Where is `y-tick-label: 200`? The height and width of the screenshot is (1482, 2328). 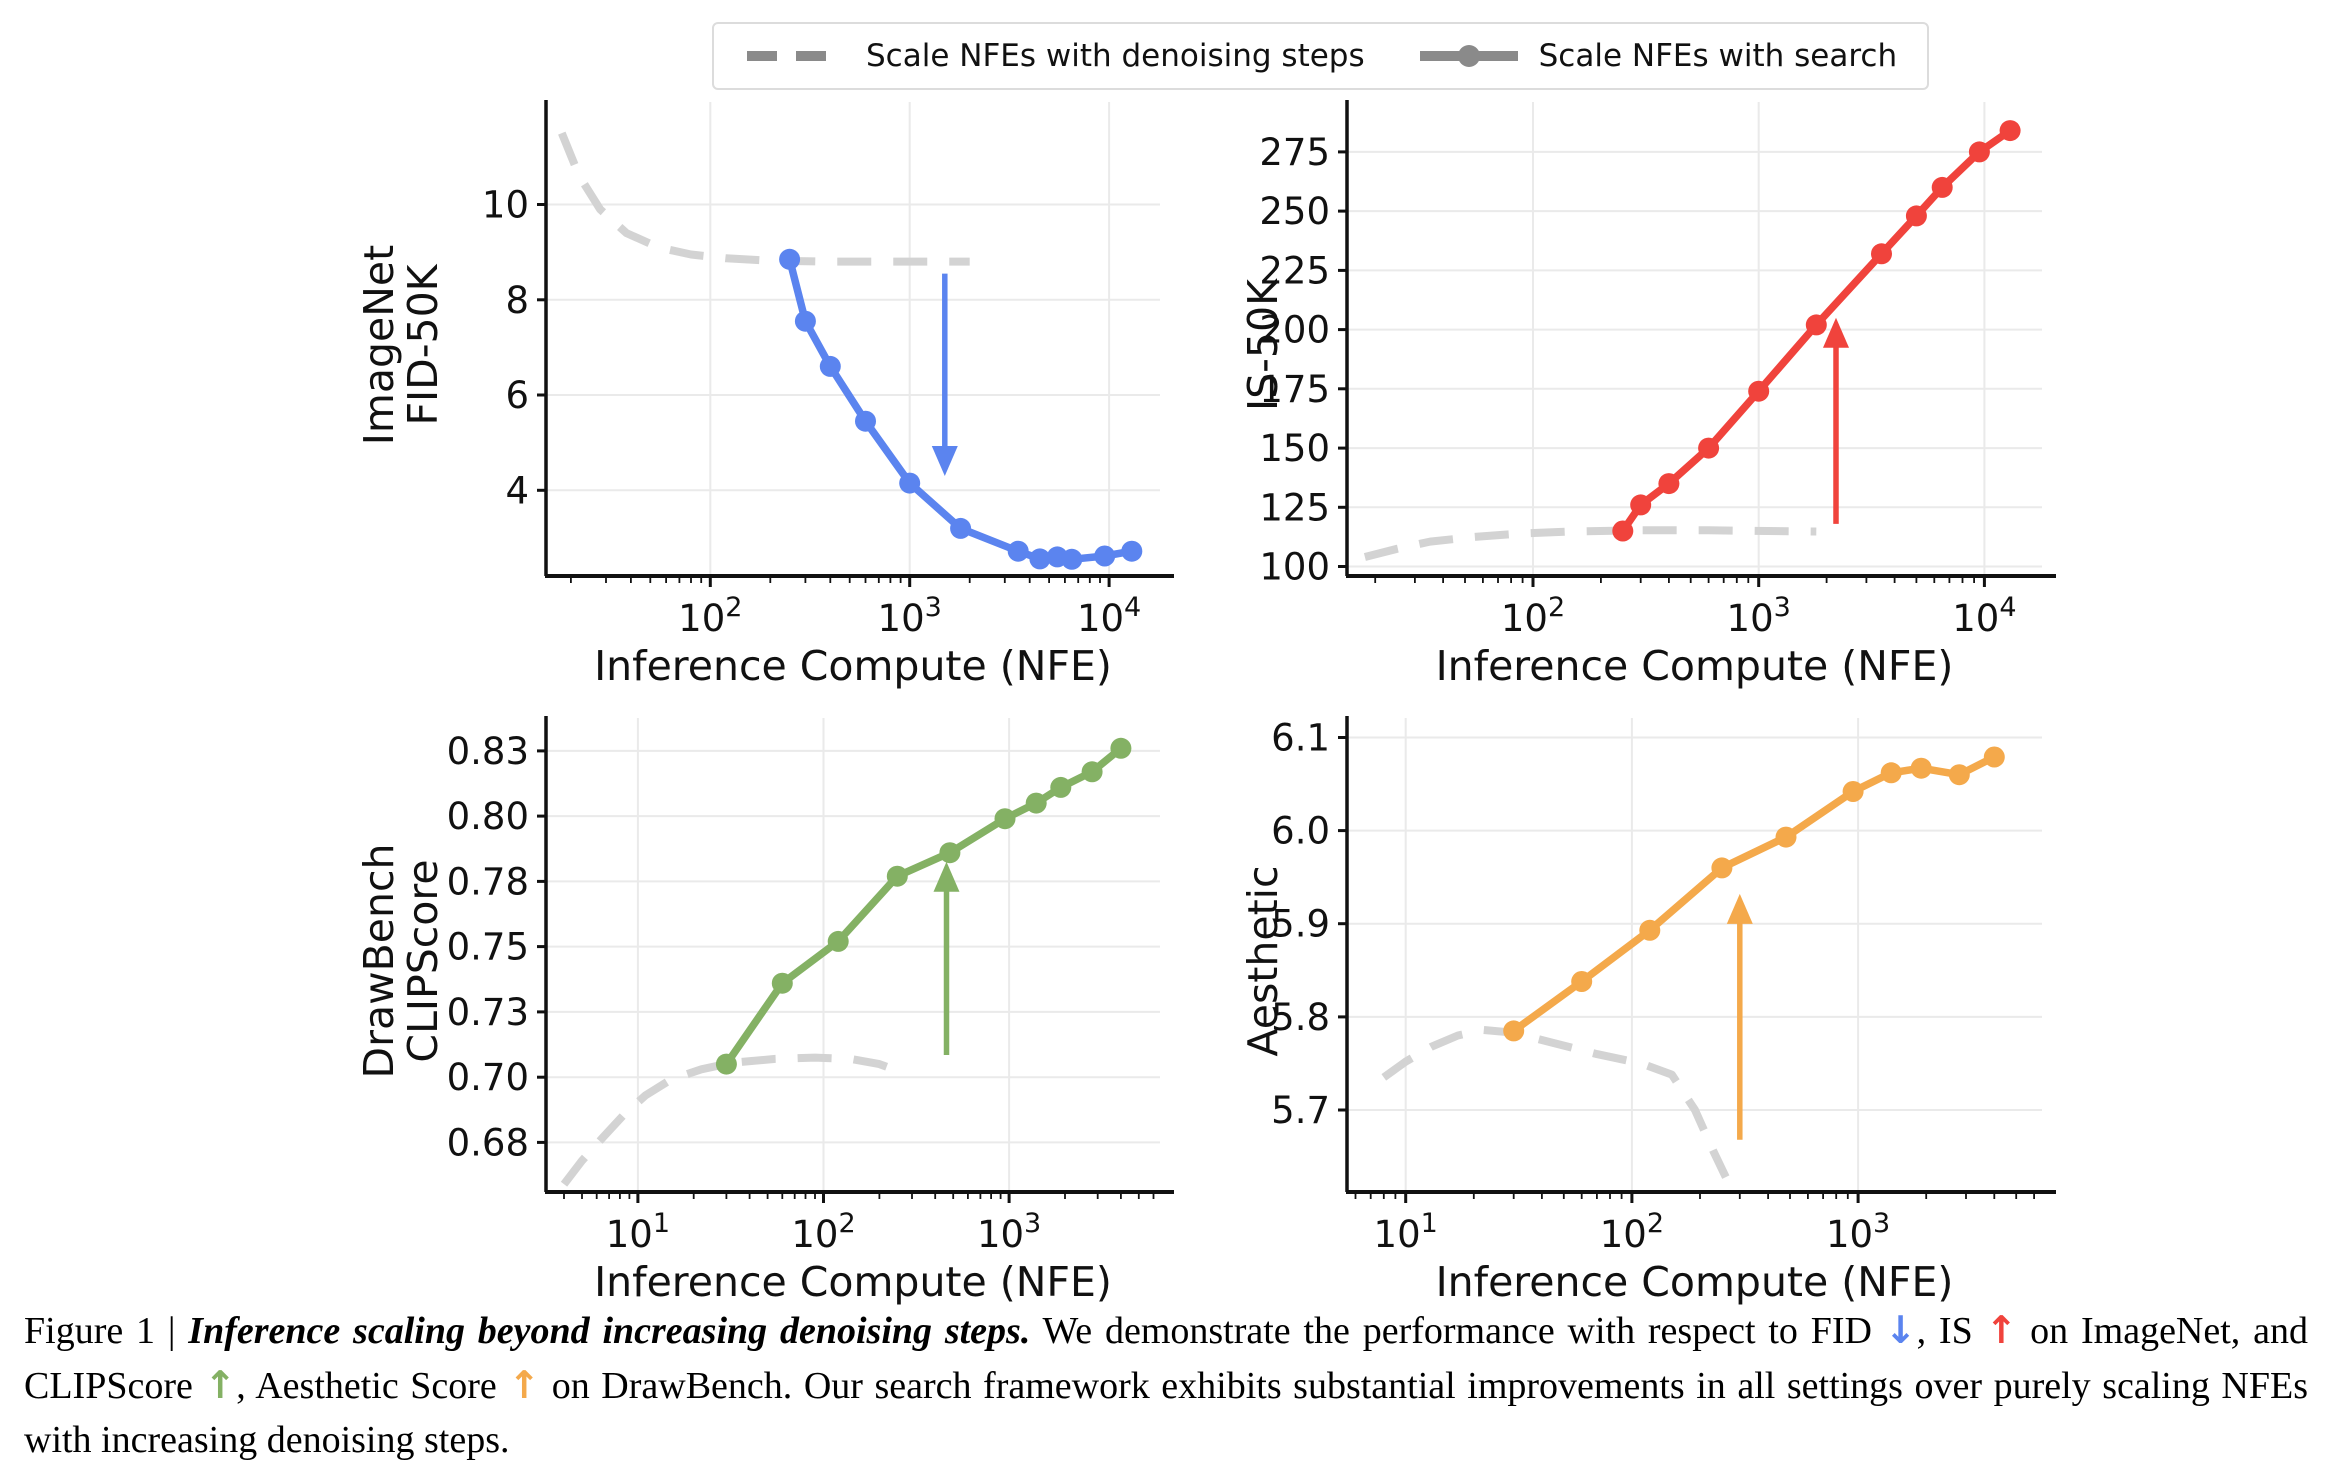 y-tick-label: 200 is located at coordinates (1294, 330).